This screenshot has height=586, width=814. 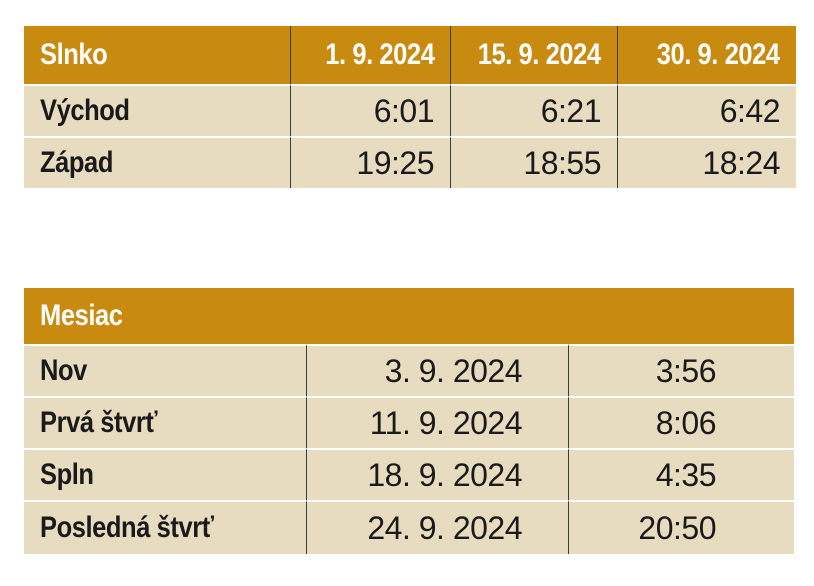 I want to click on moon-time-cell: 3:56, so click(x=681, y=370).